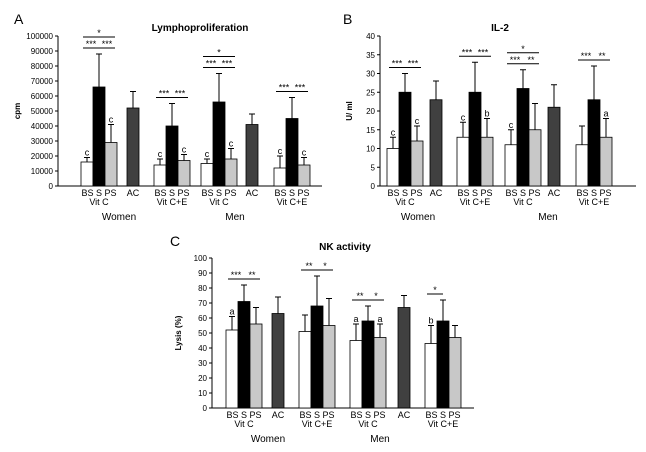  I want to click on panel-letter: B, so click(347, 19).